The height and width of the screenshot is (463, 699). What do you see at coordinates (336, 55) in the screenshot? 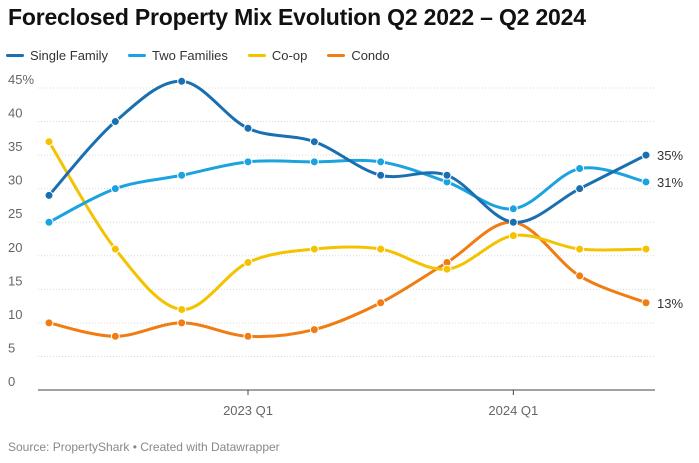
I see `legend-swatch-condo` at bounding box center [336, 55].